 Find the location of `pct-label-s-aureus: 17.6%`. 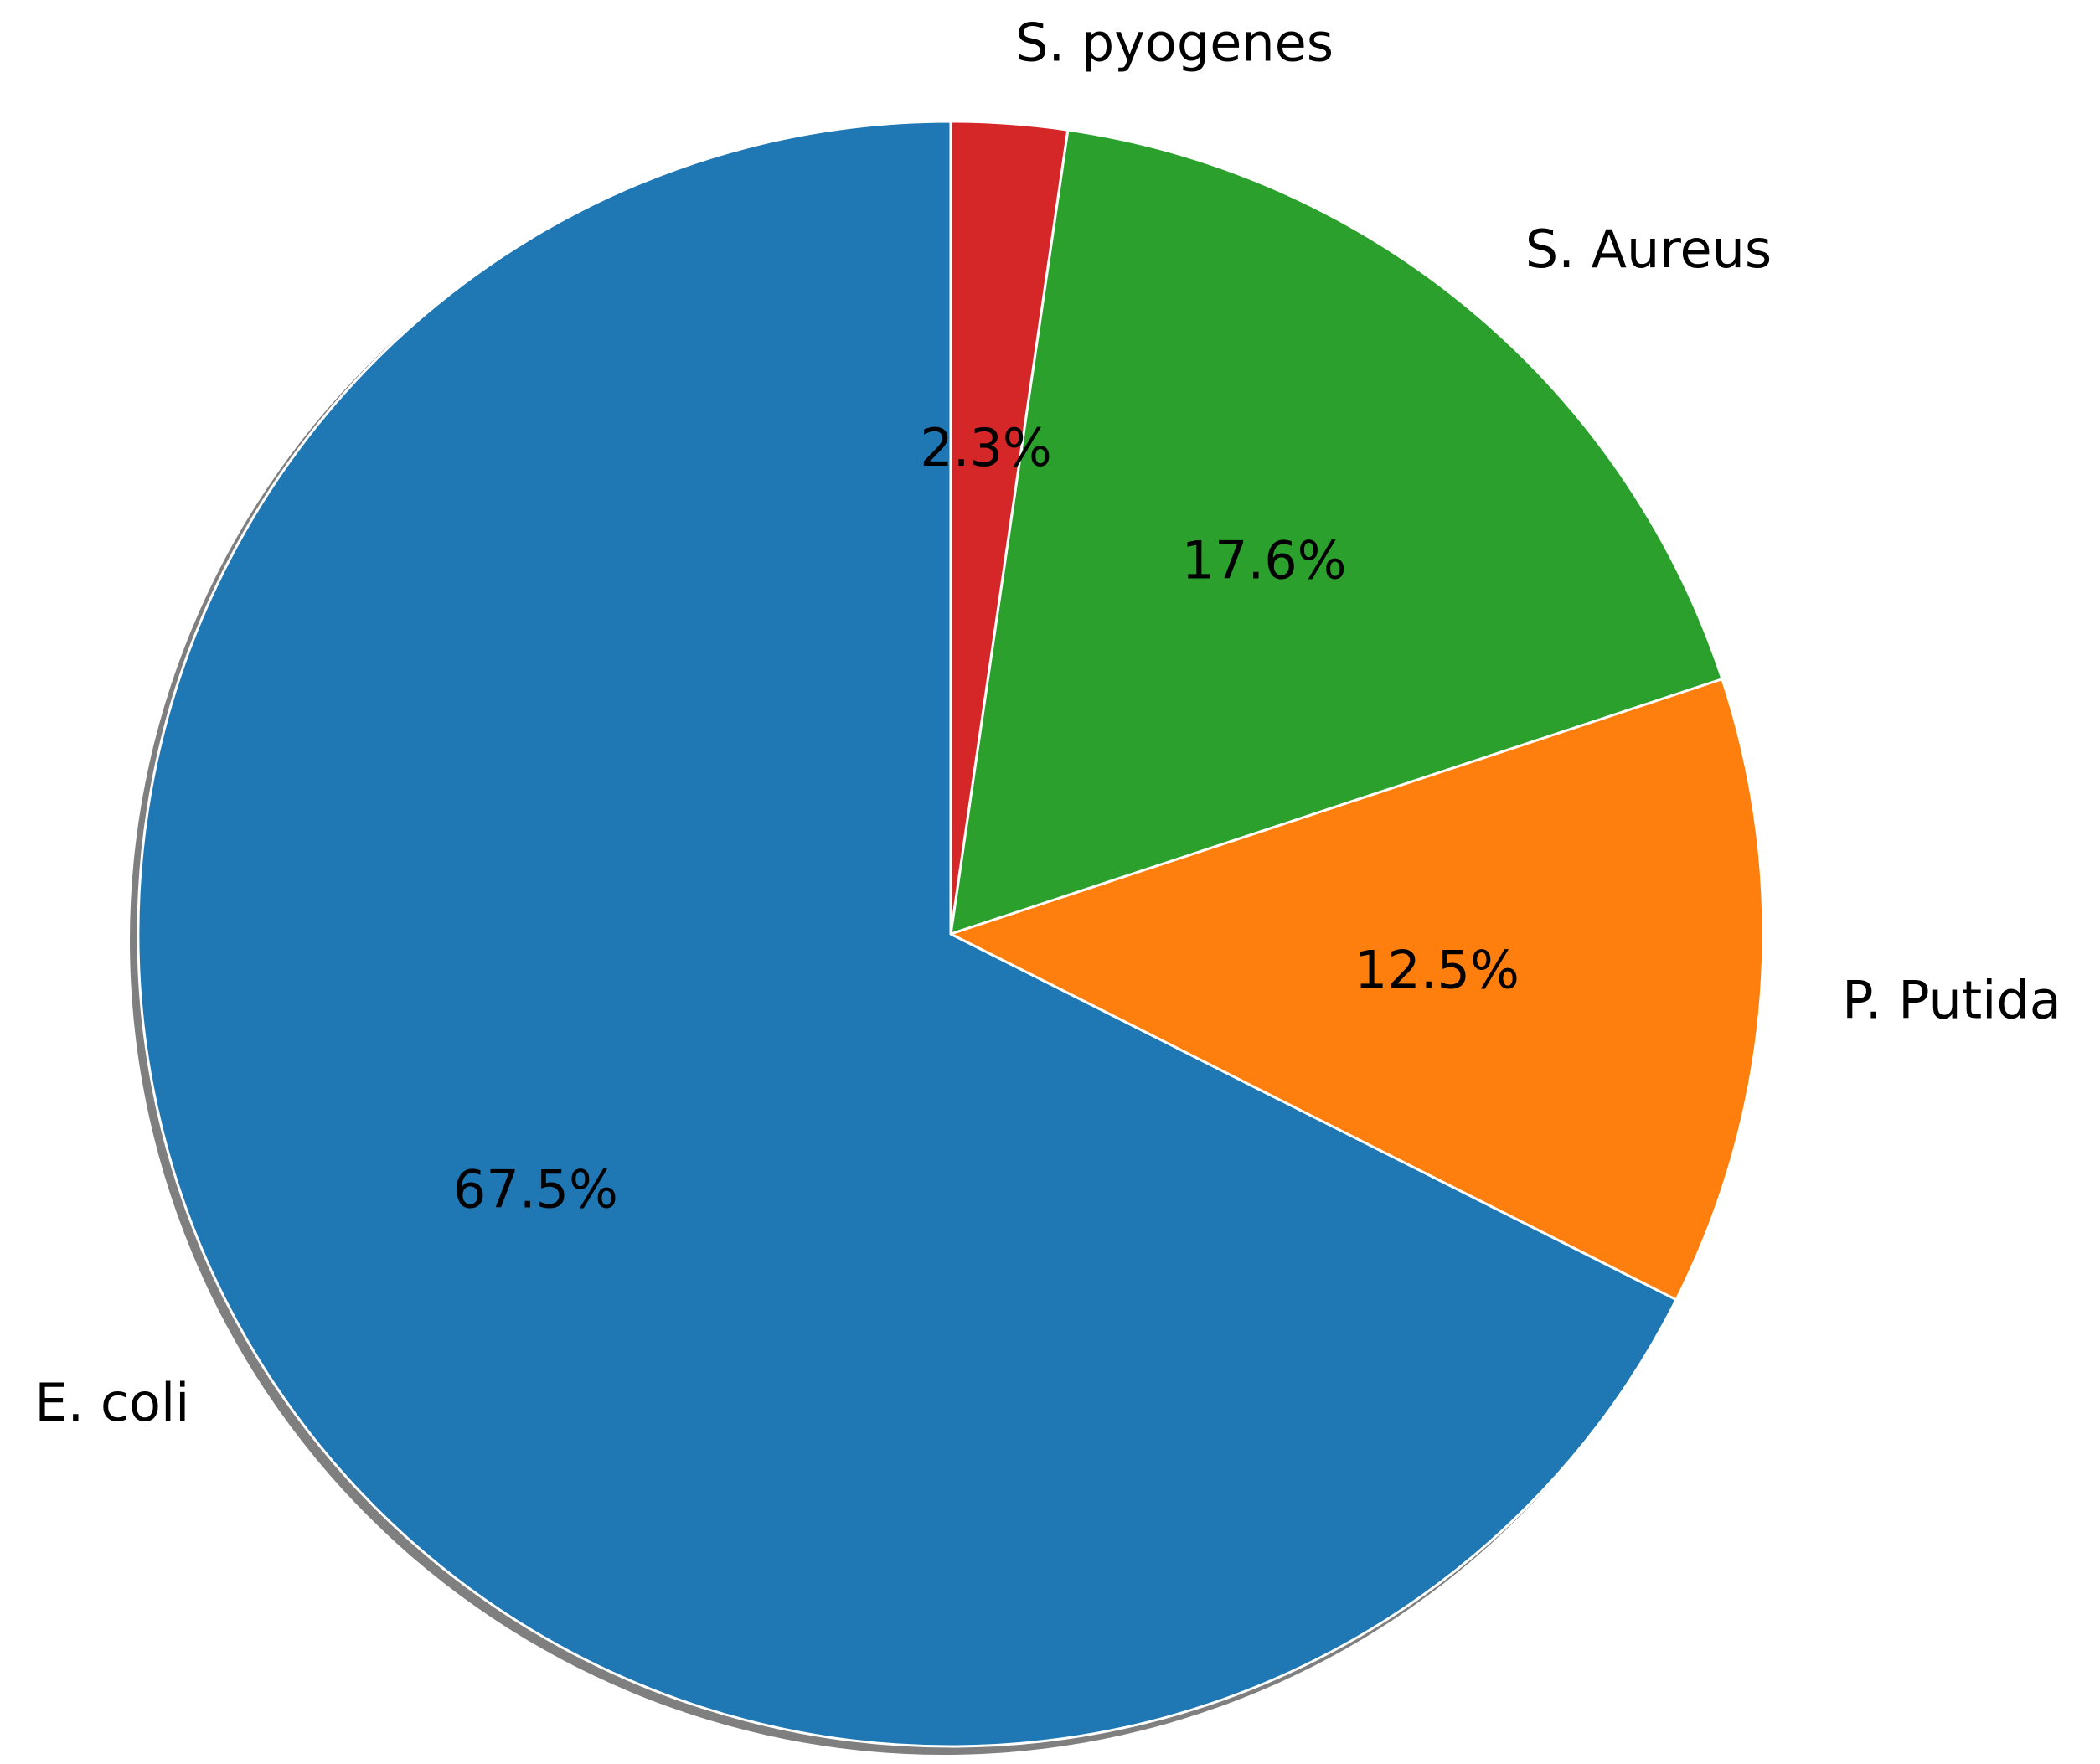

pct-label-s-aureus: 17.6% is located at coordinates (1265, 560).